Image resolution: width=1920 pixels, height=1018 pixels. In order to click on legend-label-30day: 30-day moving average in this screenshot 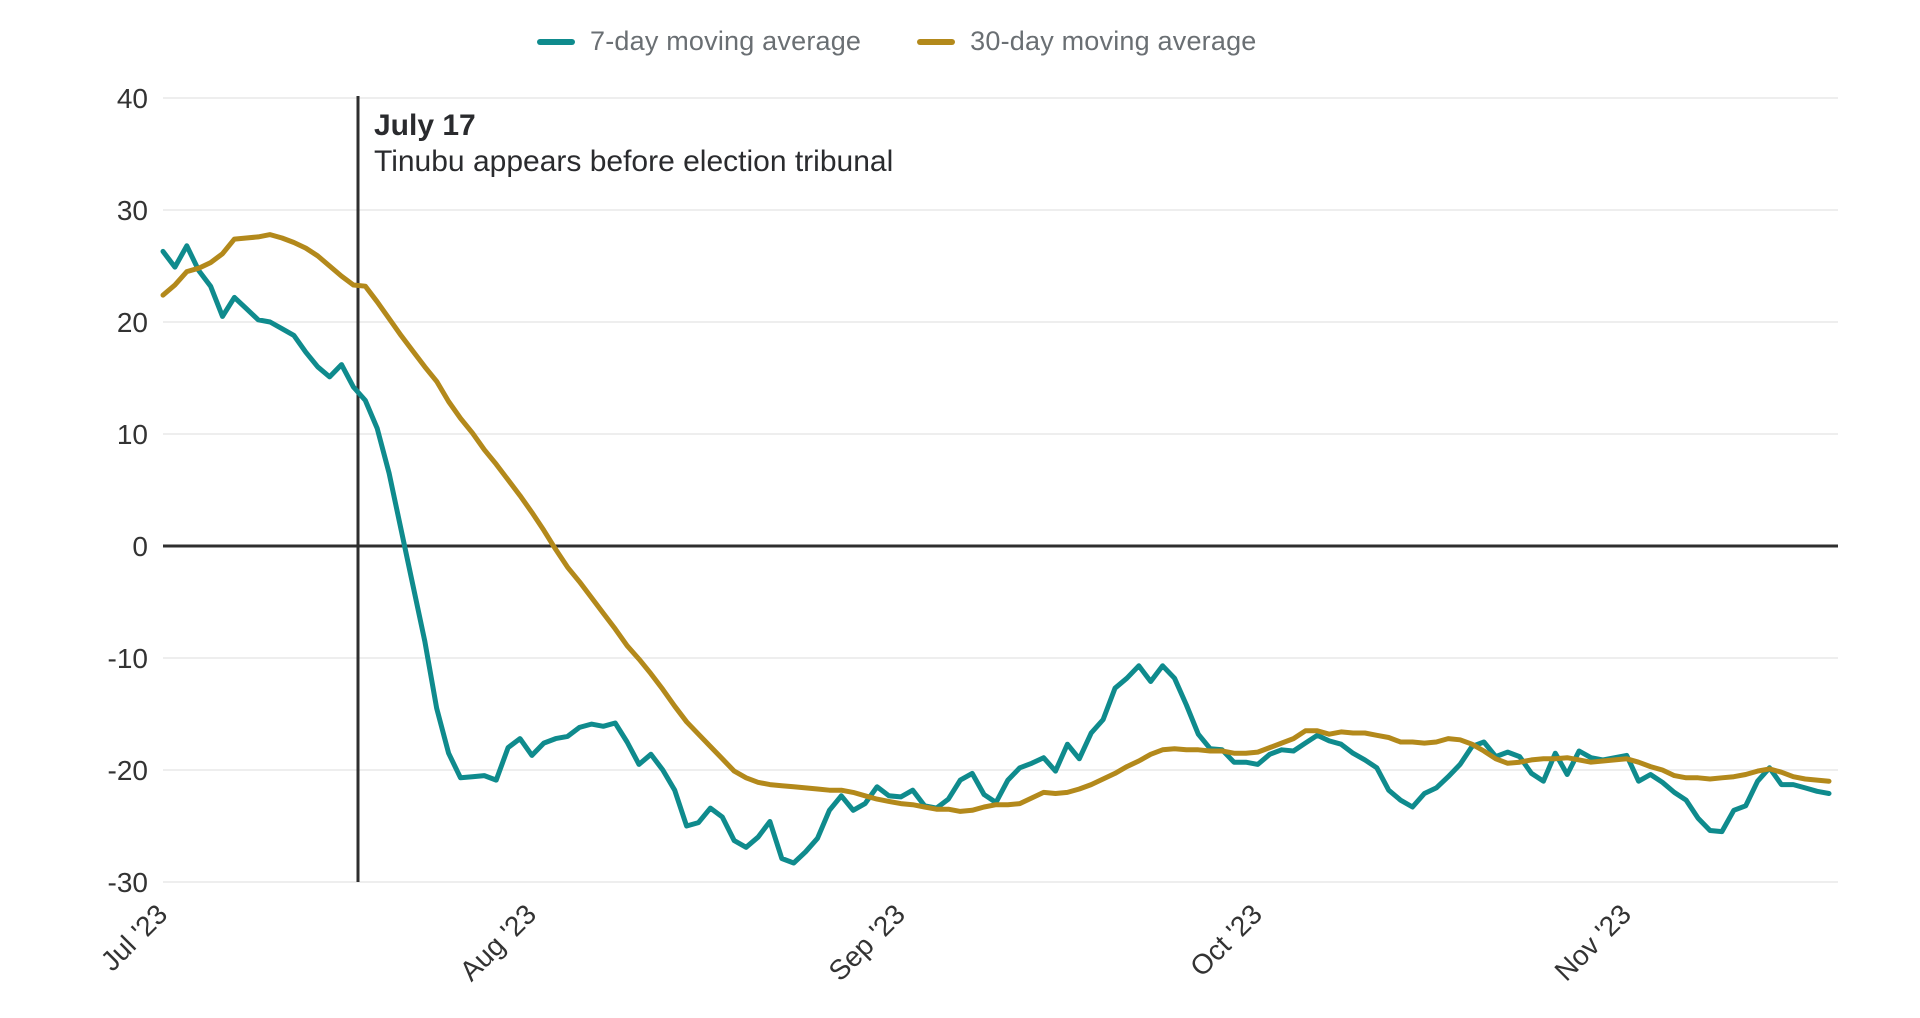, I will do `click(1113, 41)`.